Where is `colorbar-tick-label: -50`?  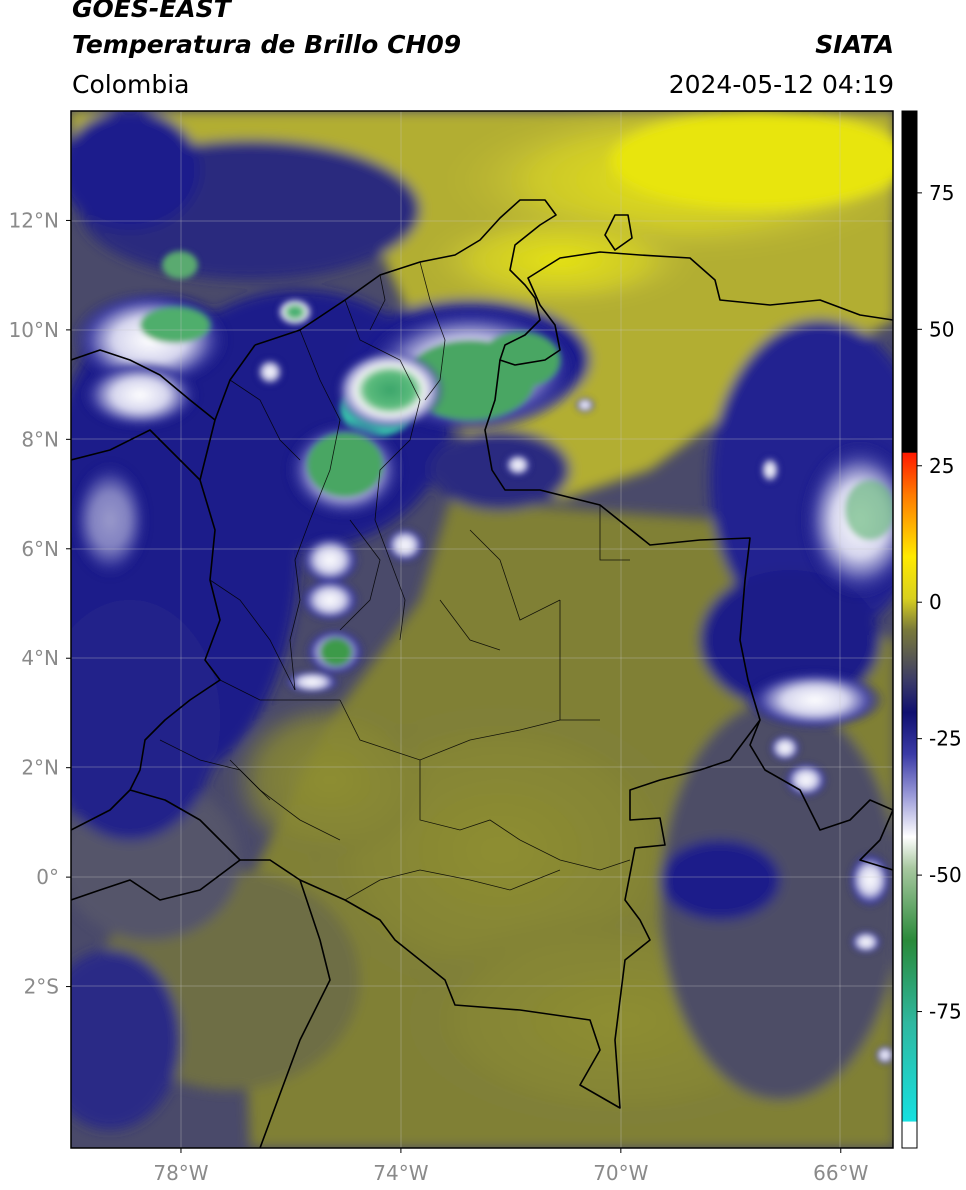 colorbar-tick-label: -50 is located at coordinates (945, 875).